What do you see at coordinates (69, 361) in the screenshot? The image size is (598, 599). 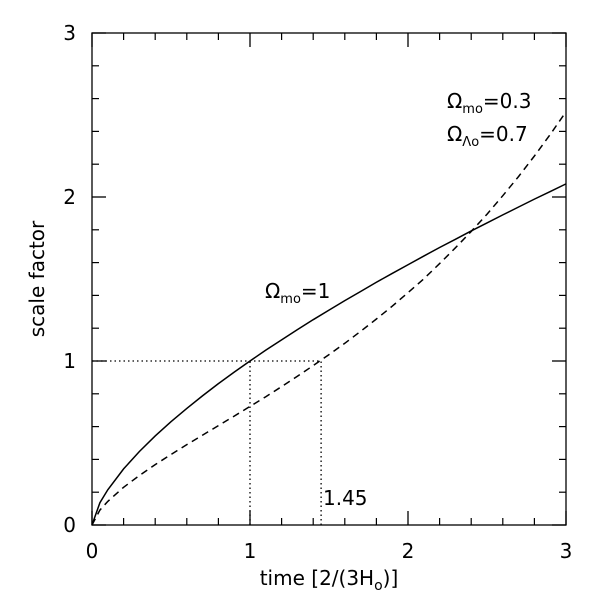 I see `y-tick-label: 1` at bounding box center [69, 361].